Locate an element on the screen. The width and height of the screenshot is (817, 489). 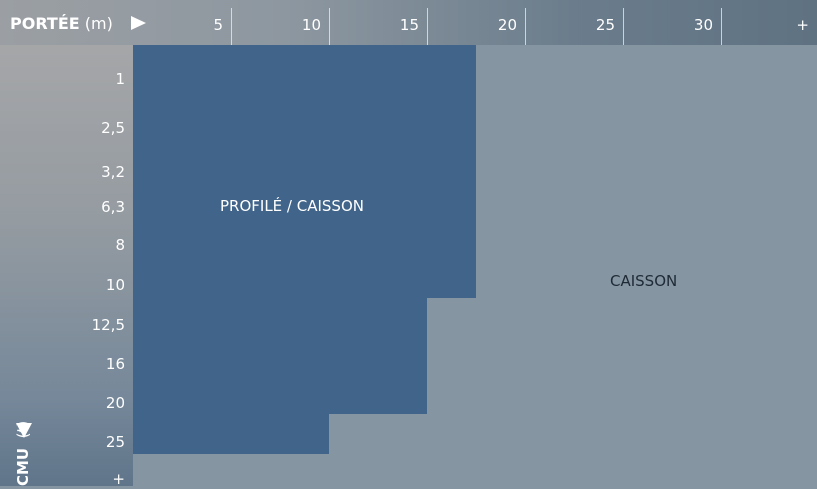
span-header: PORTÉE (m) 5 10 15 20 25 30 + is located at coordinates (408, 22).